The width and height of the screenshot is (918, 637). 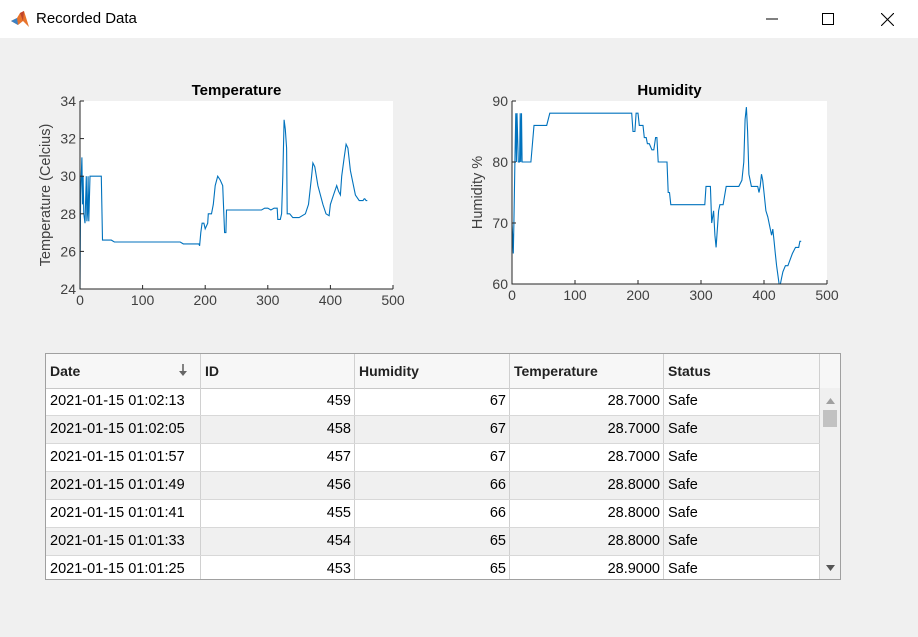 What do you see at coordinates (123, 485) in the screenshot?
I see `cell-date: 2021-01-15 01:01:49` at bounding box center [123, 485].